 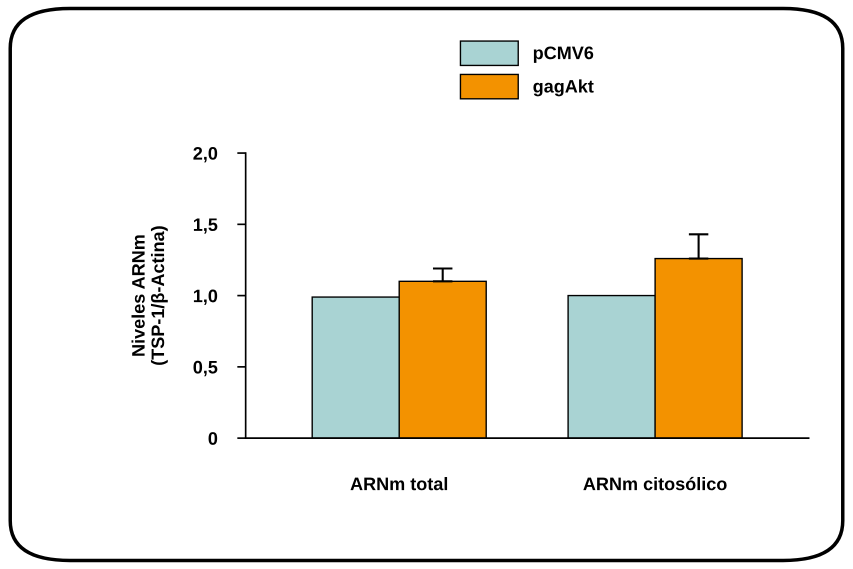 I want to click on y-tick-label: 0,5, so click(x=206, y=368).